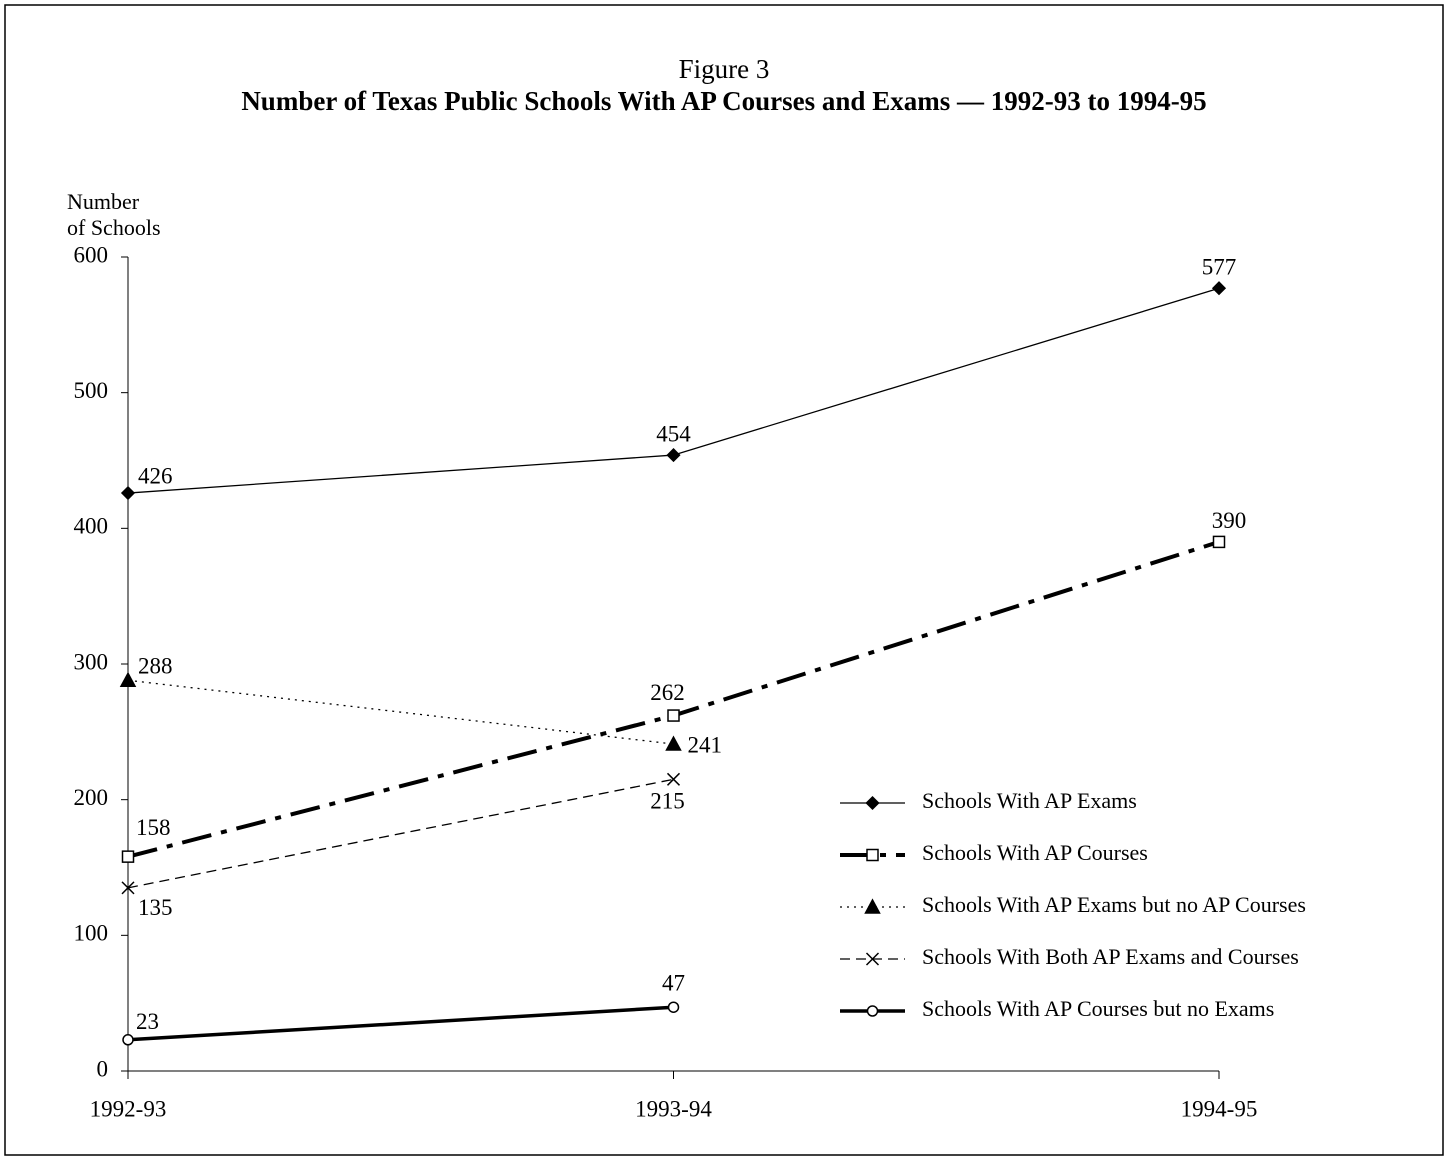 This screenshot has height=1162, width=1449. I want to click on legend-label: Schools With Both AP Exams and Courses, so click(1110, 956).